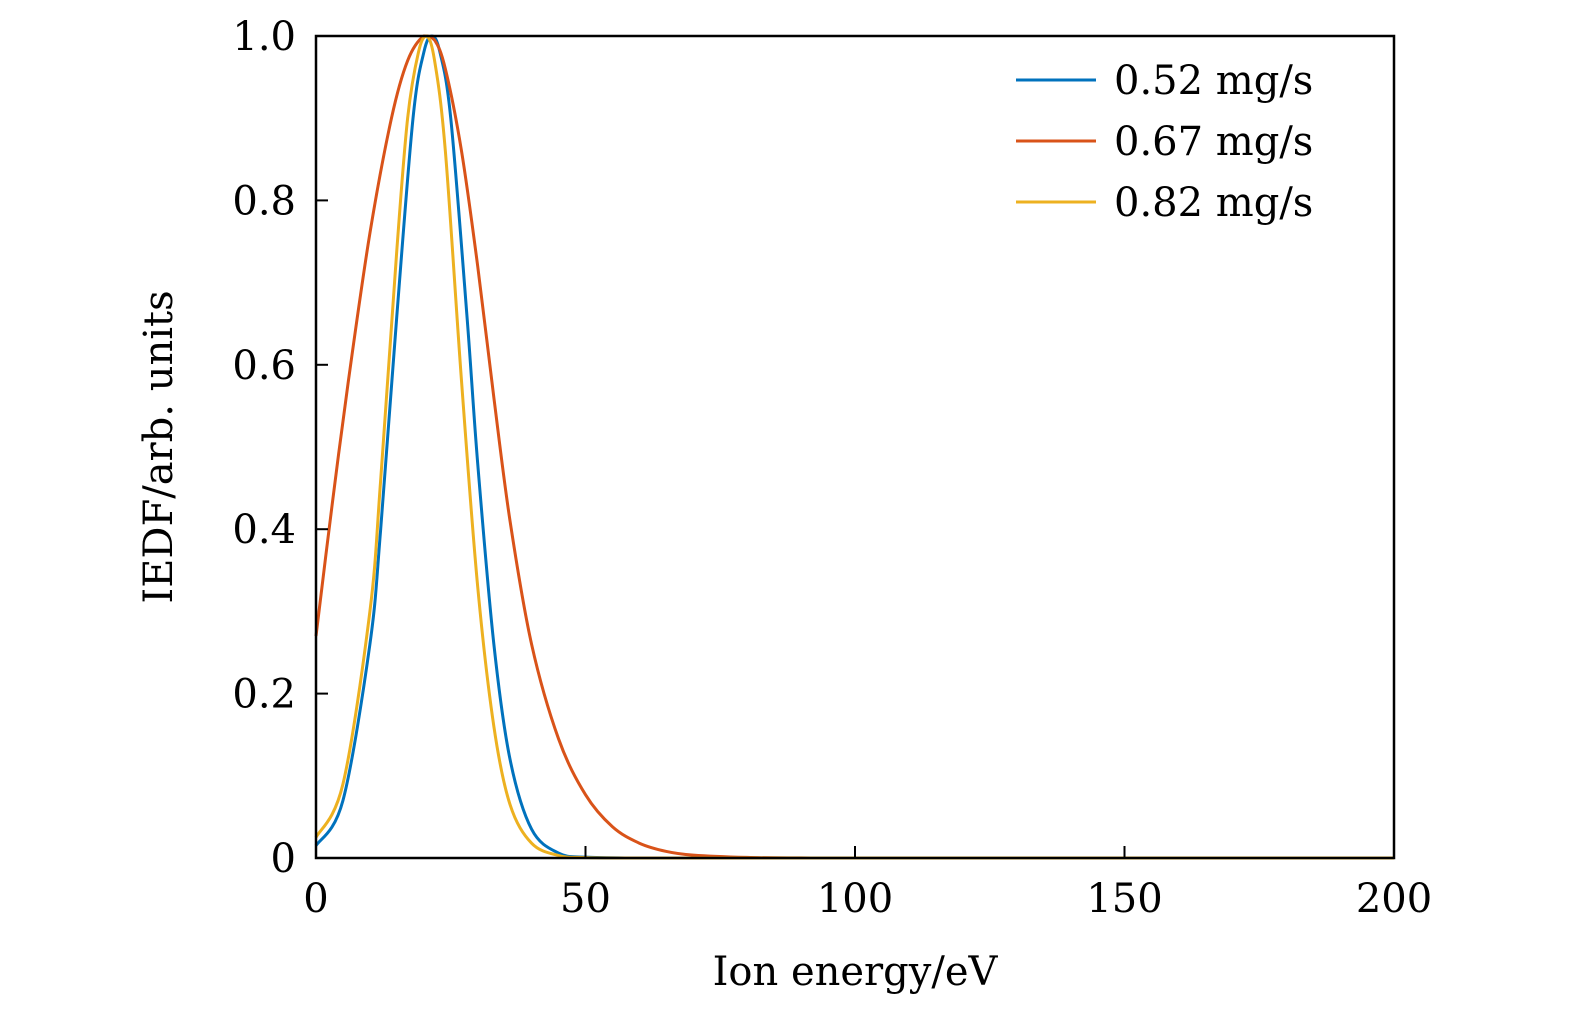 This screenshot has width=1575, height=1014. Describe the element at coordinates (315, 899) in the screenshot. I see `x-tick-label: 0` at that location.